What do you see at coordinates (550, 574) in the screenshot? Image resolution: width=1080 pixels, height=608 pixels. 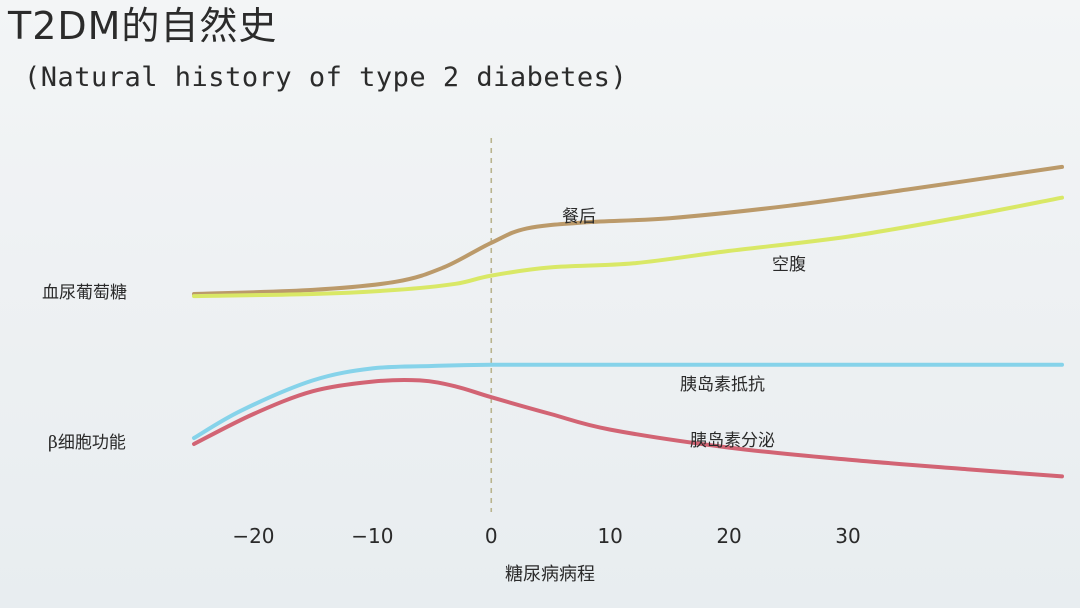 I see `x-axis-label: 糖尿病病程` at bounding box center [550, 574].